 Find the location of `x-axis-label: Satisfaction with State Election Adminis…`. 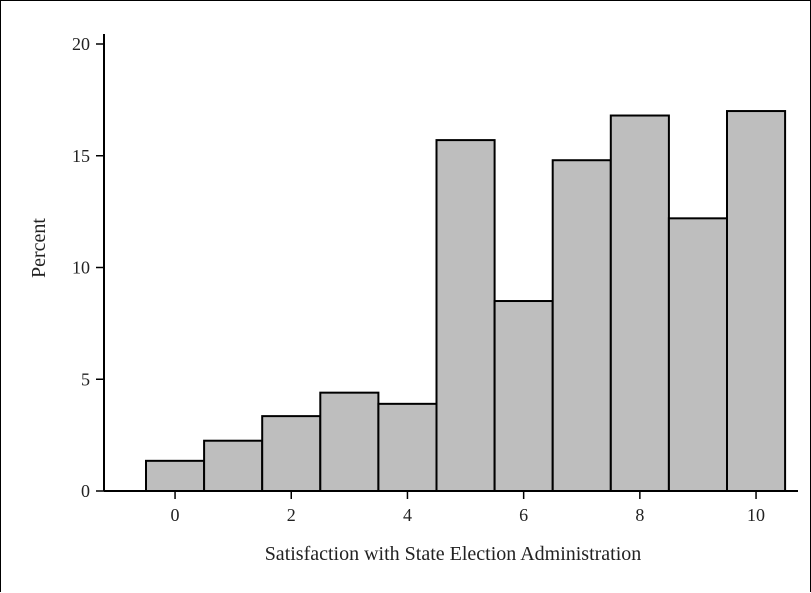

x-axis-label: Satisfaction with State Election Adminis… is located at coordinates (453, 554).